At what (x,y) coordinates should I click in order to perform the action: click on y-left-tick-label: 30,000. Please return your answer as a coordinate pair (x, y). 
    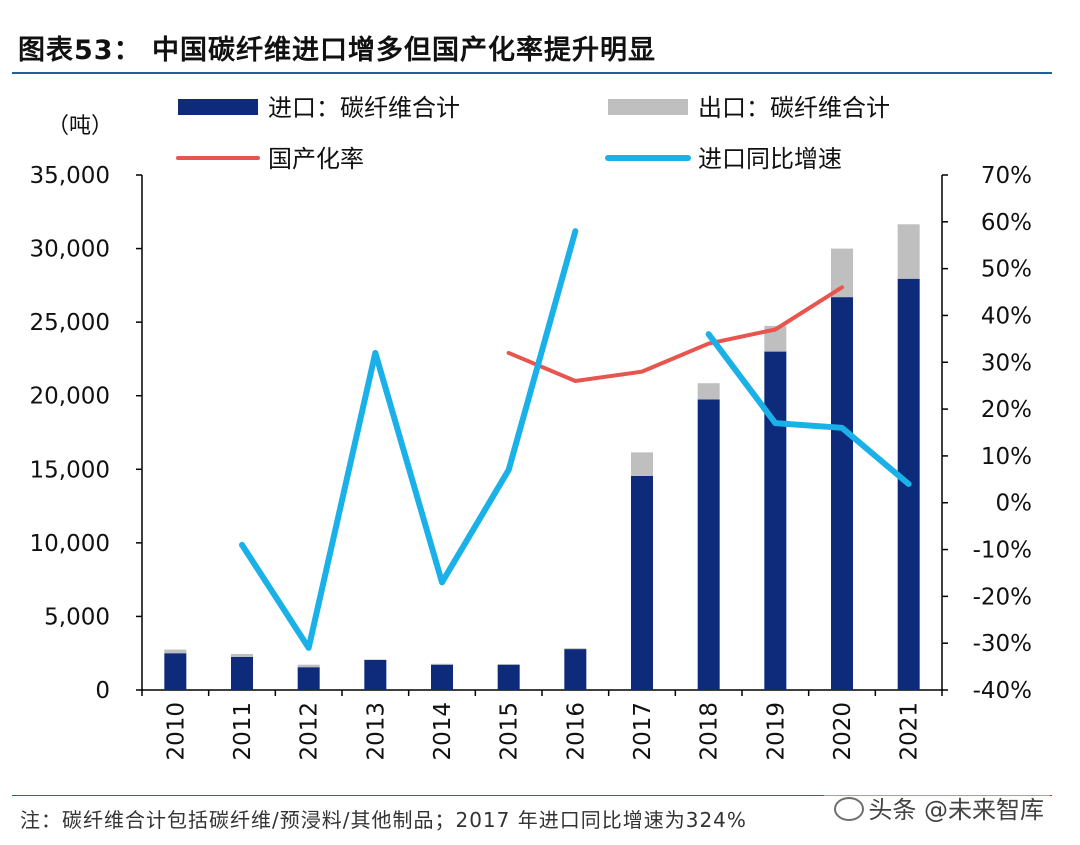
    Looking at the image, I should click on (70, 250).